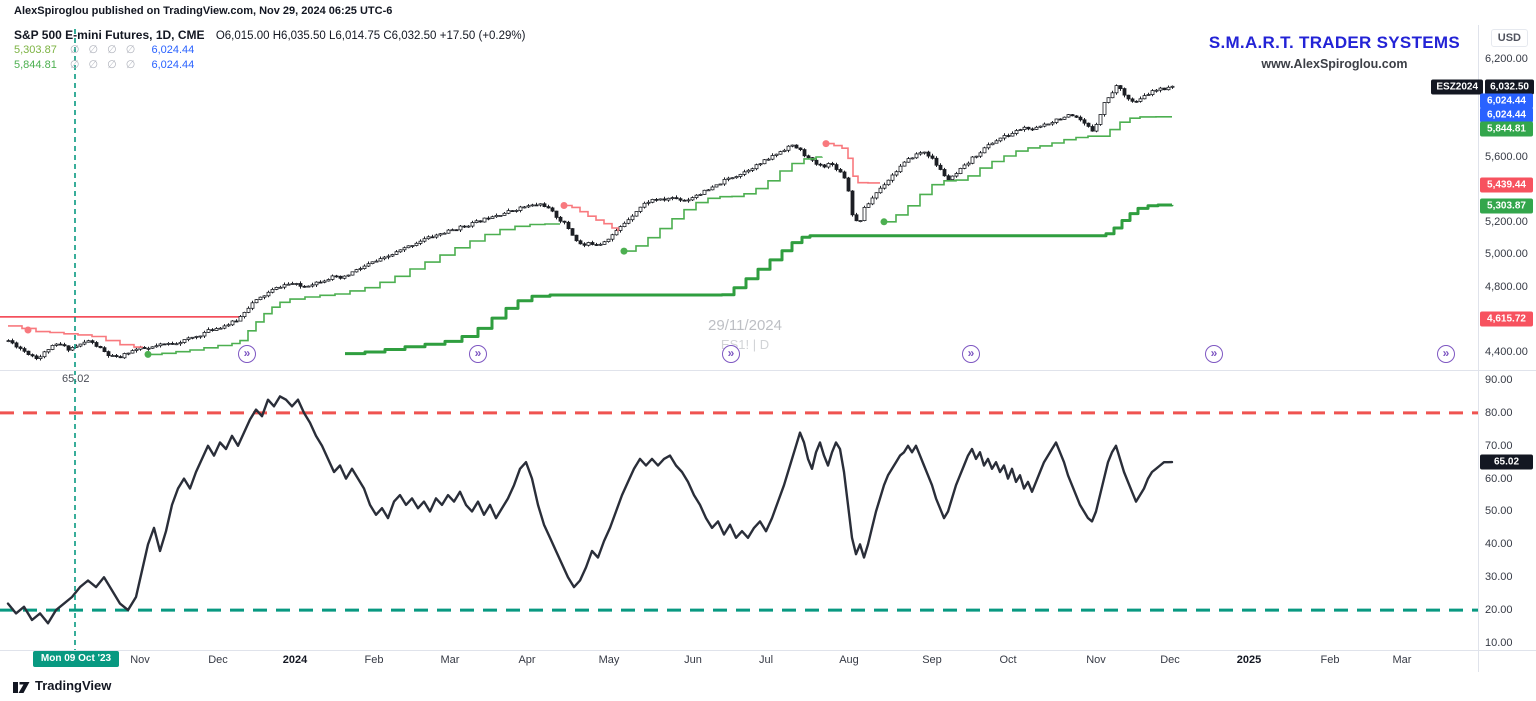 The width and height of the screenshot is (1536, 701). What do you see at coordinates (1499, 544) in the screenshot?
I see `oscillator-axis-label: 40.00` at bounding box center [1499, 544].